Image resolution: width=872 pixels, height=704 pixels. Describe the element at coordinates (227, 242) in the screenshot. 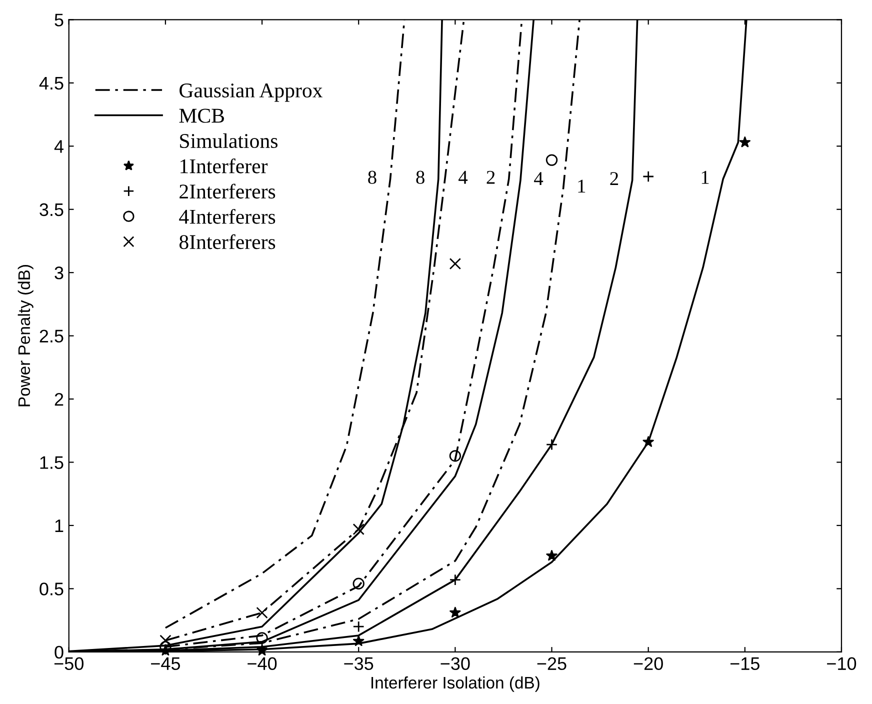

I see `legend-label: 8Interferers` at that location.